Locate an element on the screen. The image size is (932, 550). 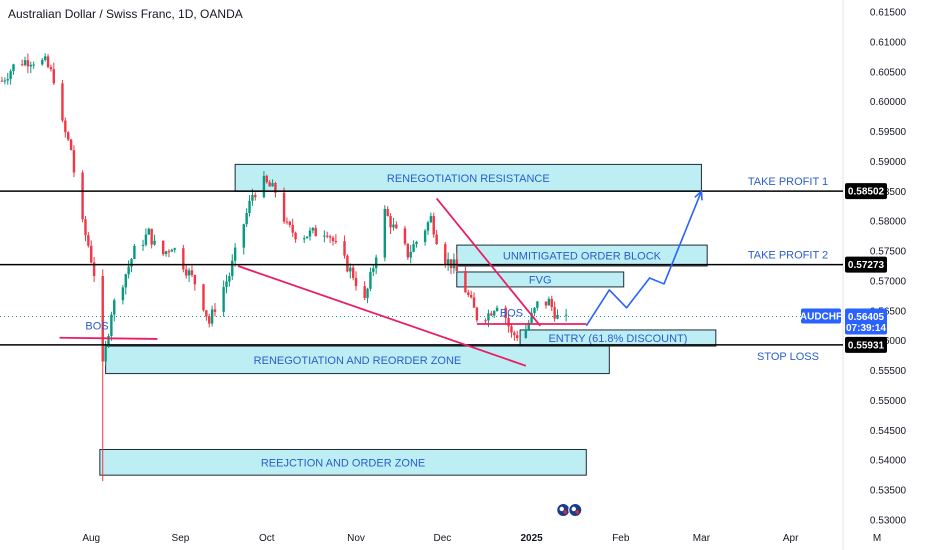
symbol-tag is located at coordinates (821, 316).